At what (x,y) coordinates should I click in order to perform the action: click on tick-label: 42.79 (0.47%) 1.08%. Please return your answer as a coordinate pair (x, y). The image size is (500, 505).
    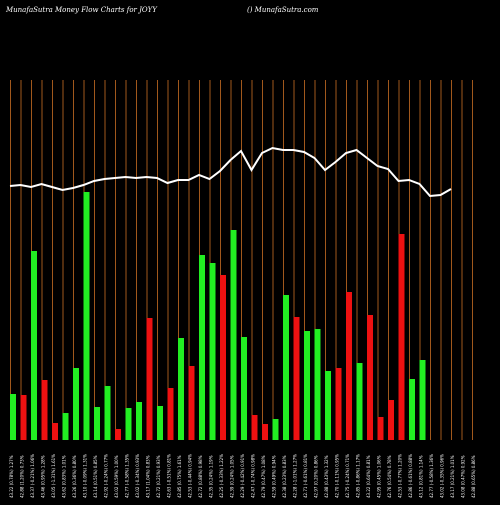
    Looking at the image, I should click on (263, 476).